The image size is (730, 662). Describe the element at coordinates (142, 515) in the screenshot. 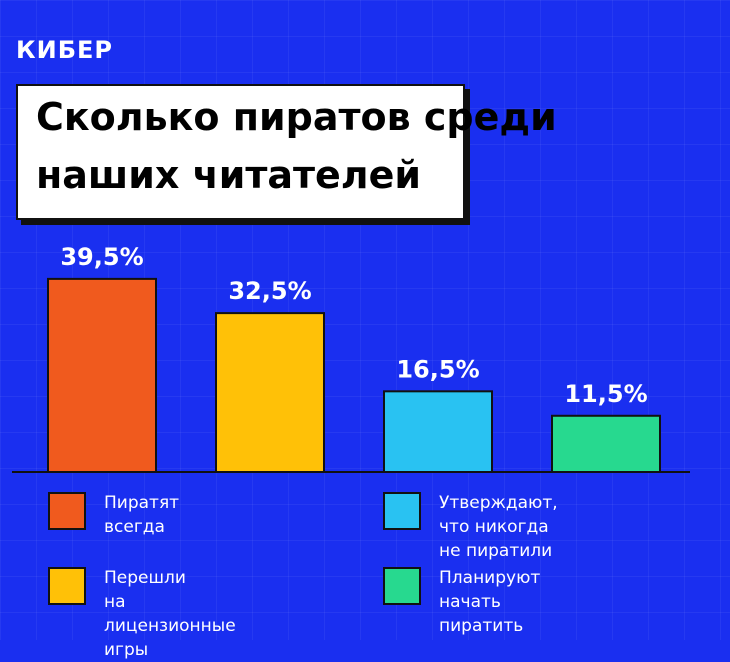

I see `legend-label: Пиратят всегда` at that location.